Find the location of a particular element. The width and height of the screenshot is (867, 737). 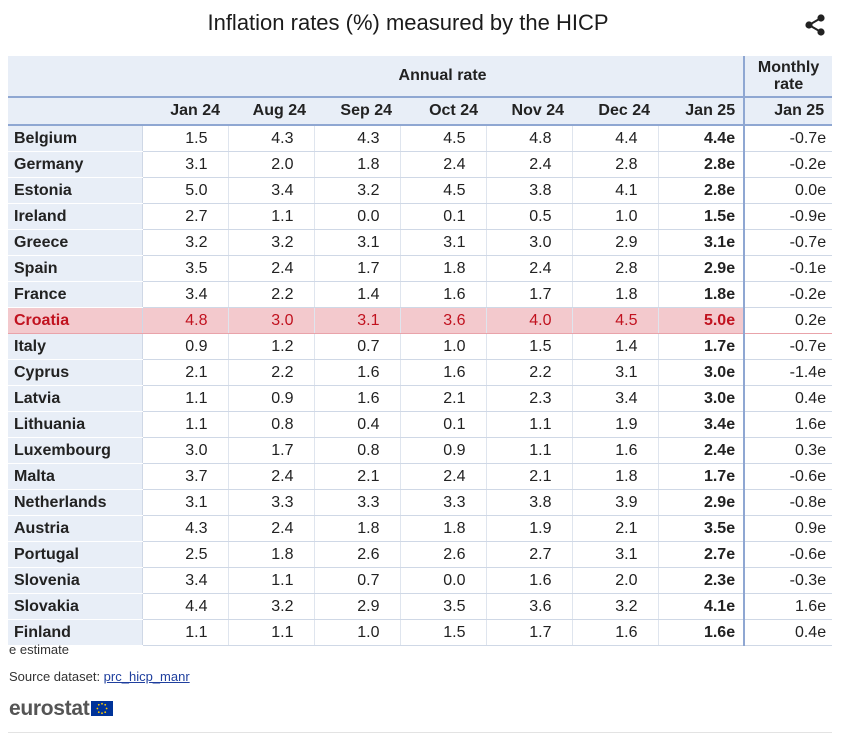

month-header-7: Jan 25 is located at coordinates (788, 111).